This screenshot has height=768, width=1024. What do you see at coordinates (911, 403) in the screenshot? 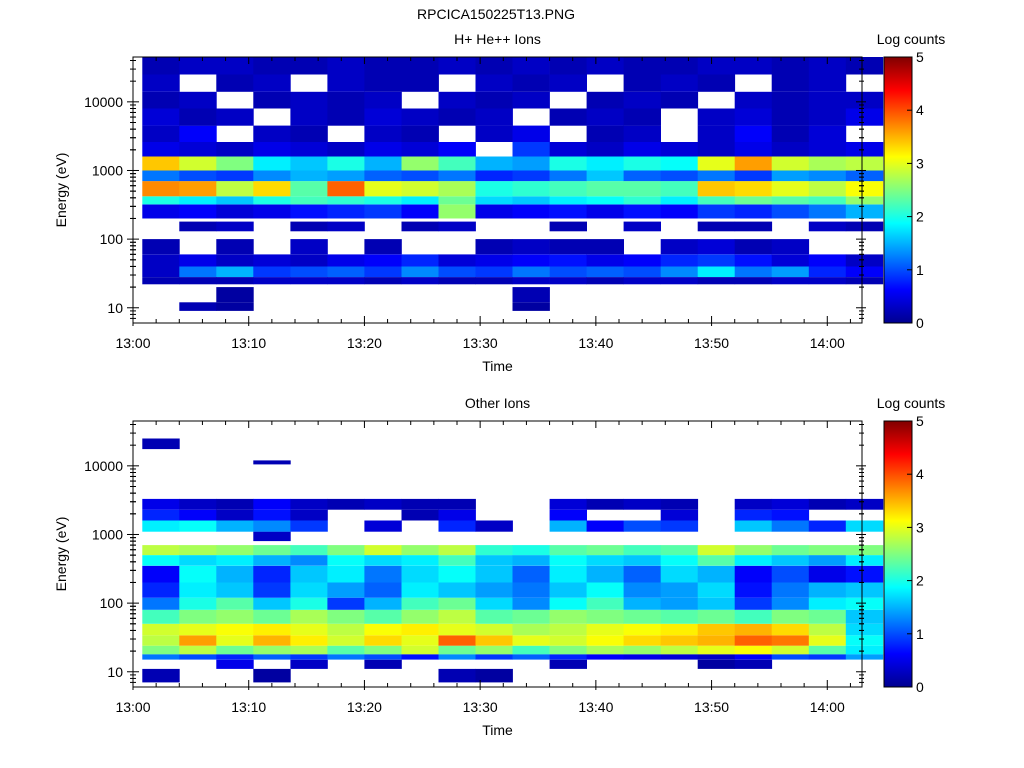
I see `colorbar-label: Log counts` at bounding box center [911, 403].